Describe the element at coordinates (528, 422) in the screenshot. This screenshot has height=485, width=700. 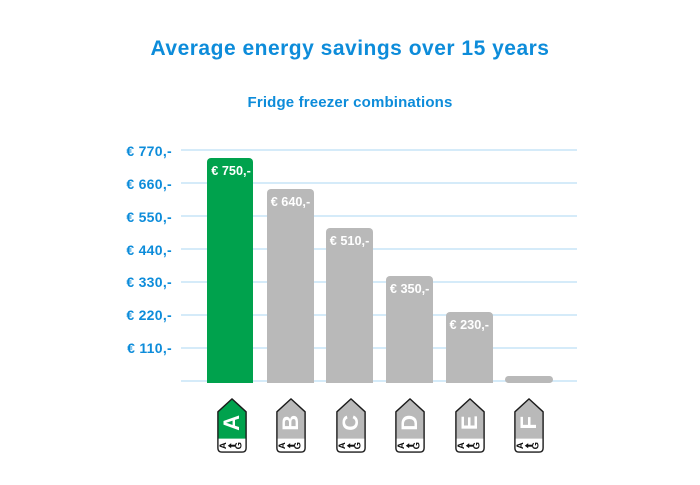
I see `svg-text: F` at that location.